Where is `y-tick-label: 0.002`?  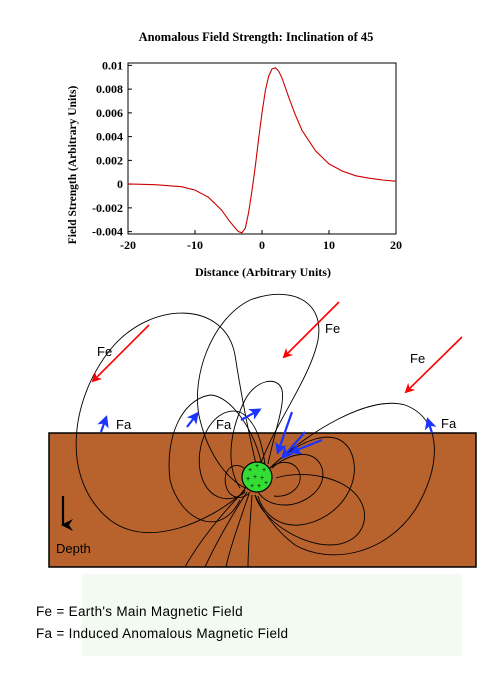
y-tick-label: 0.002 is located at coordinates (109, 160).